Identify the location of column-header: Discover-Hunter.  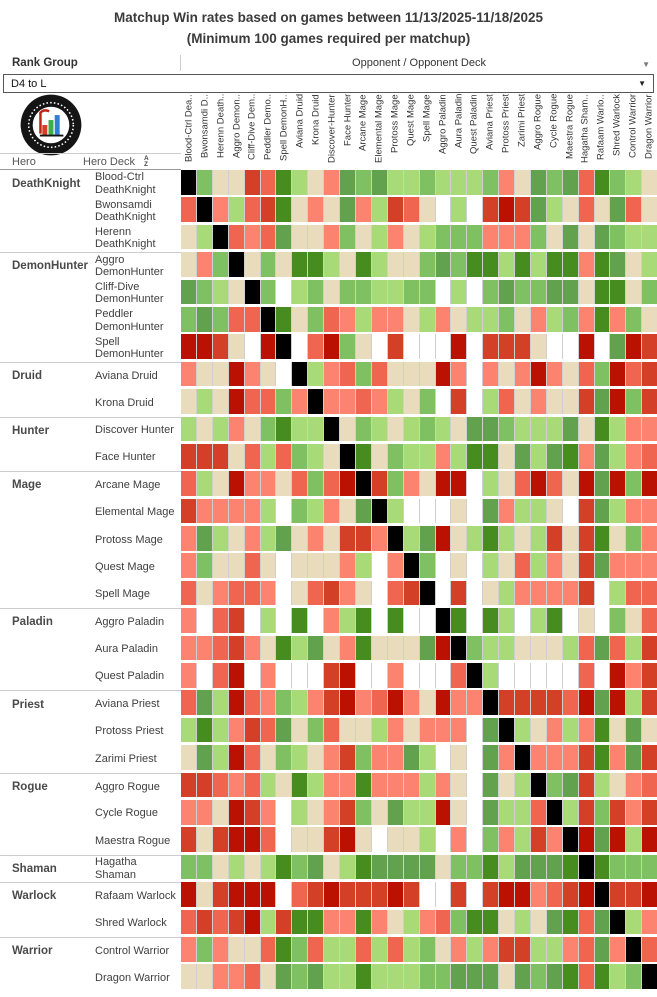
(332, 128).